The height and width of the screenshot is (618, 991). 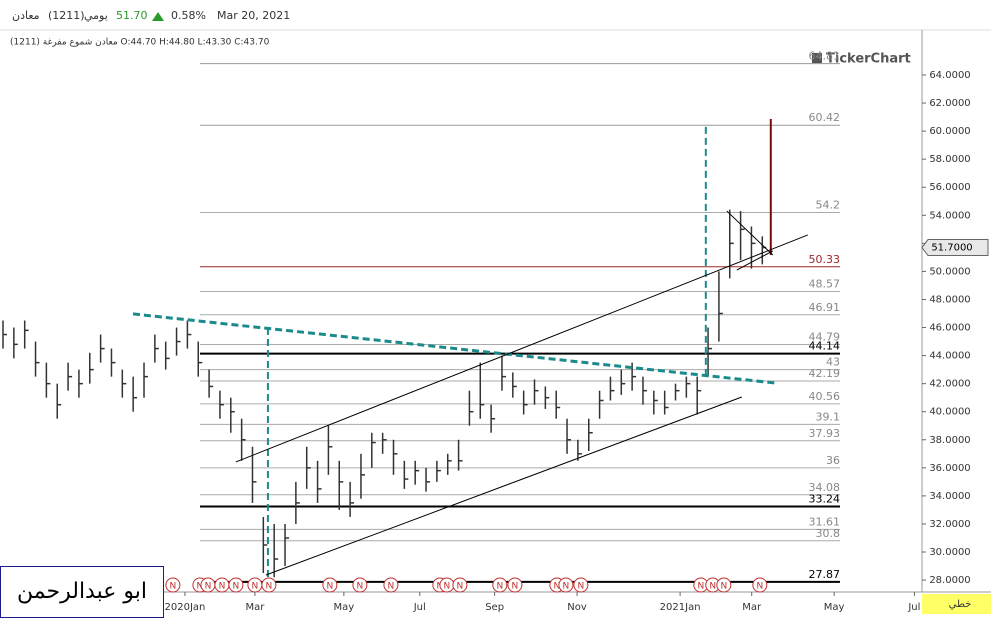 I want to click on y-tick-label: 62.0000, so click(x=949, y=103).